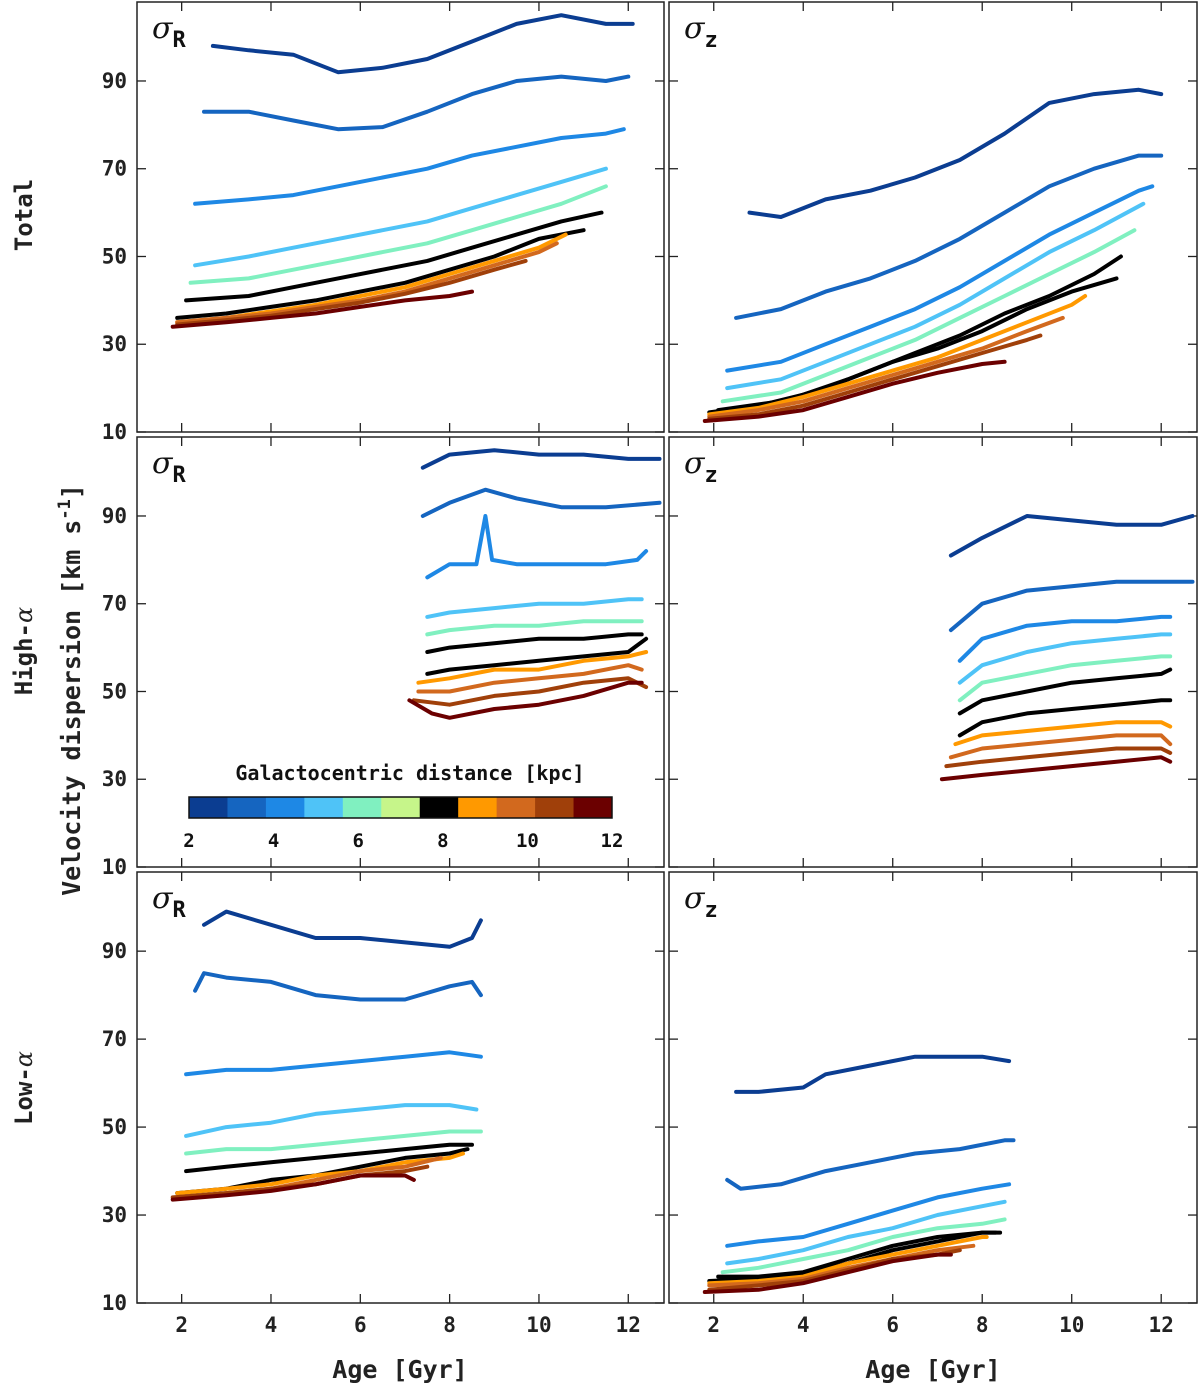  I want to click on colorbar-tick-label: 10, so click(527, 841).